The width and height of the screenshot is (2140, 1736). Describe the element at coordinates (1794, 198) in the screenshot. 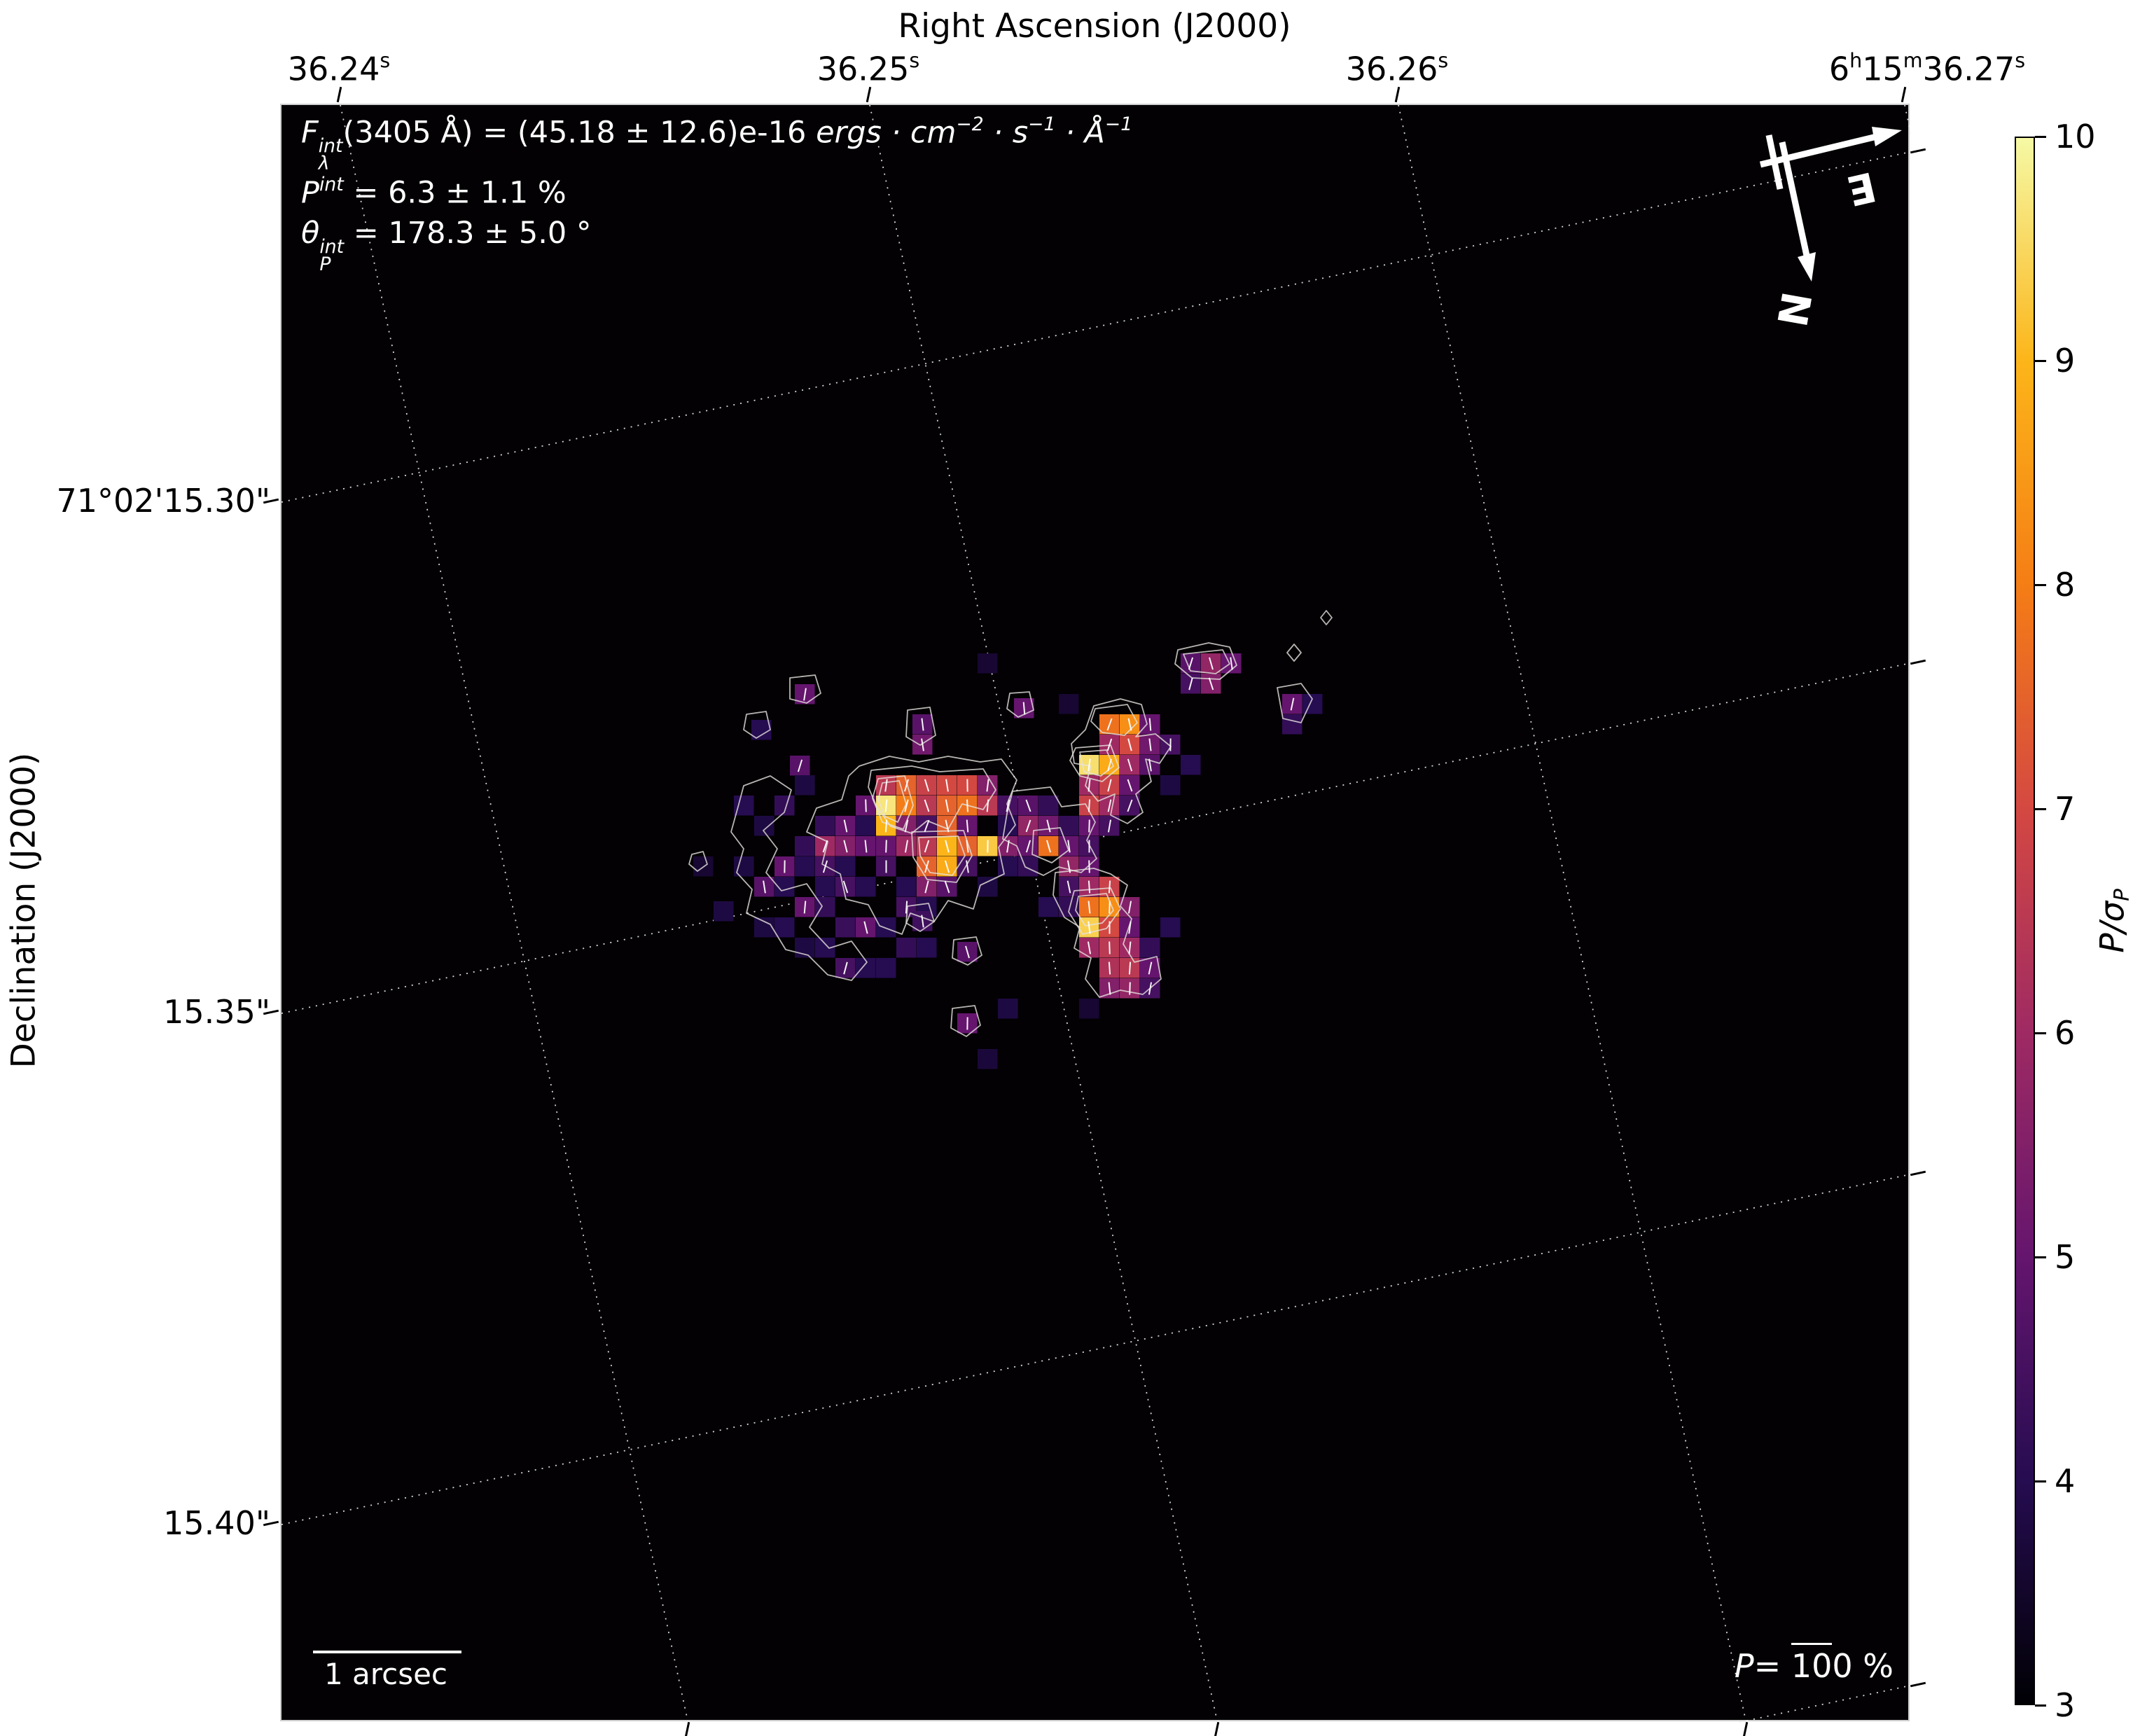

I see `compass-north-arrow-shaft` at that location.